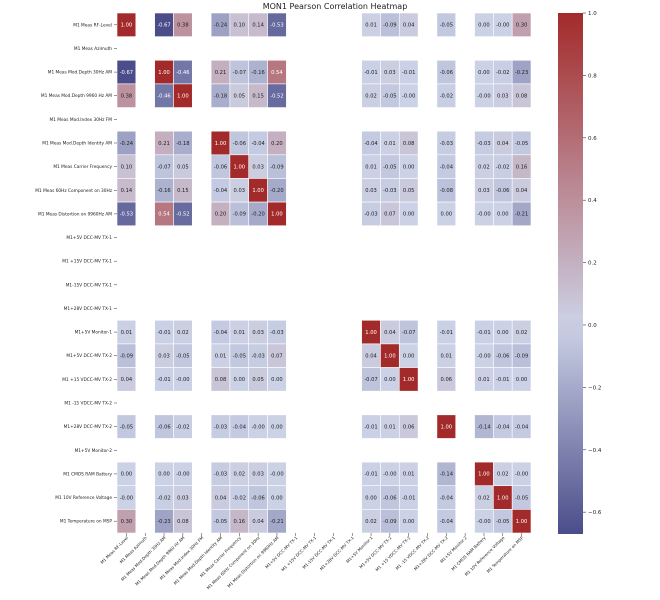  Describe the element at coordinates (88, 404) in the screenshot. I see `row-tick-label: M1 -15 VDCC-MV TX-2` at that location.